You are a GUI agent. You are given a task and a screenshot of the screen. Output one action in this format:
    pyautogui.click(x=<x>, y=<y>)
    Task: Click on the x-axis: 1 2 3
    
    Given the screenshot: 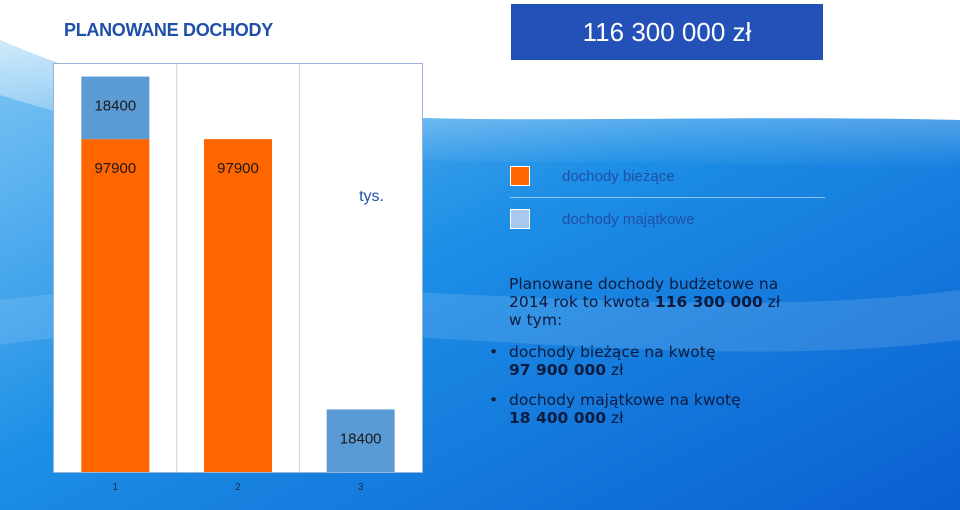 What is the action you would take?
    pyautogui.click(x=238, y=487)
    